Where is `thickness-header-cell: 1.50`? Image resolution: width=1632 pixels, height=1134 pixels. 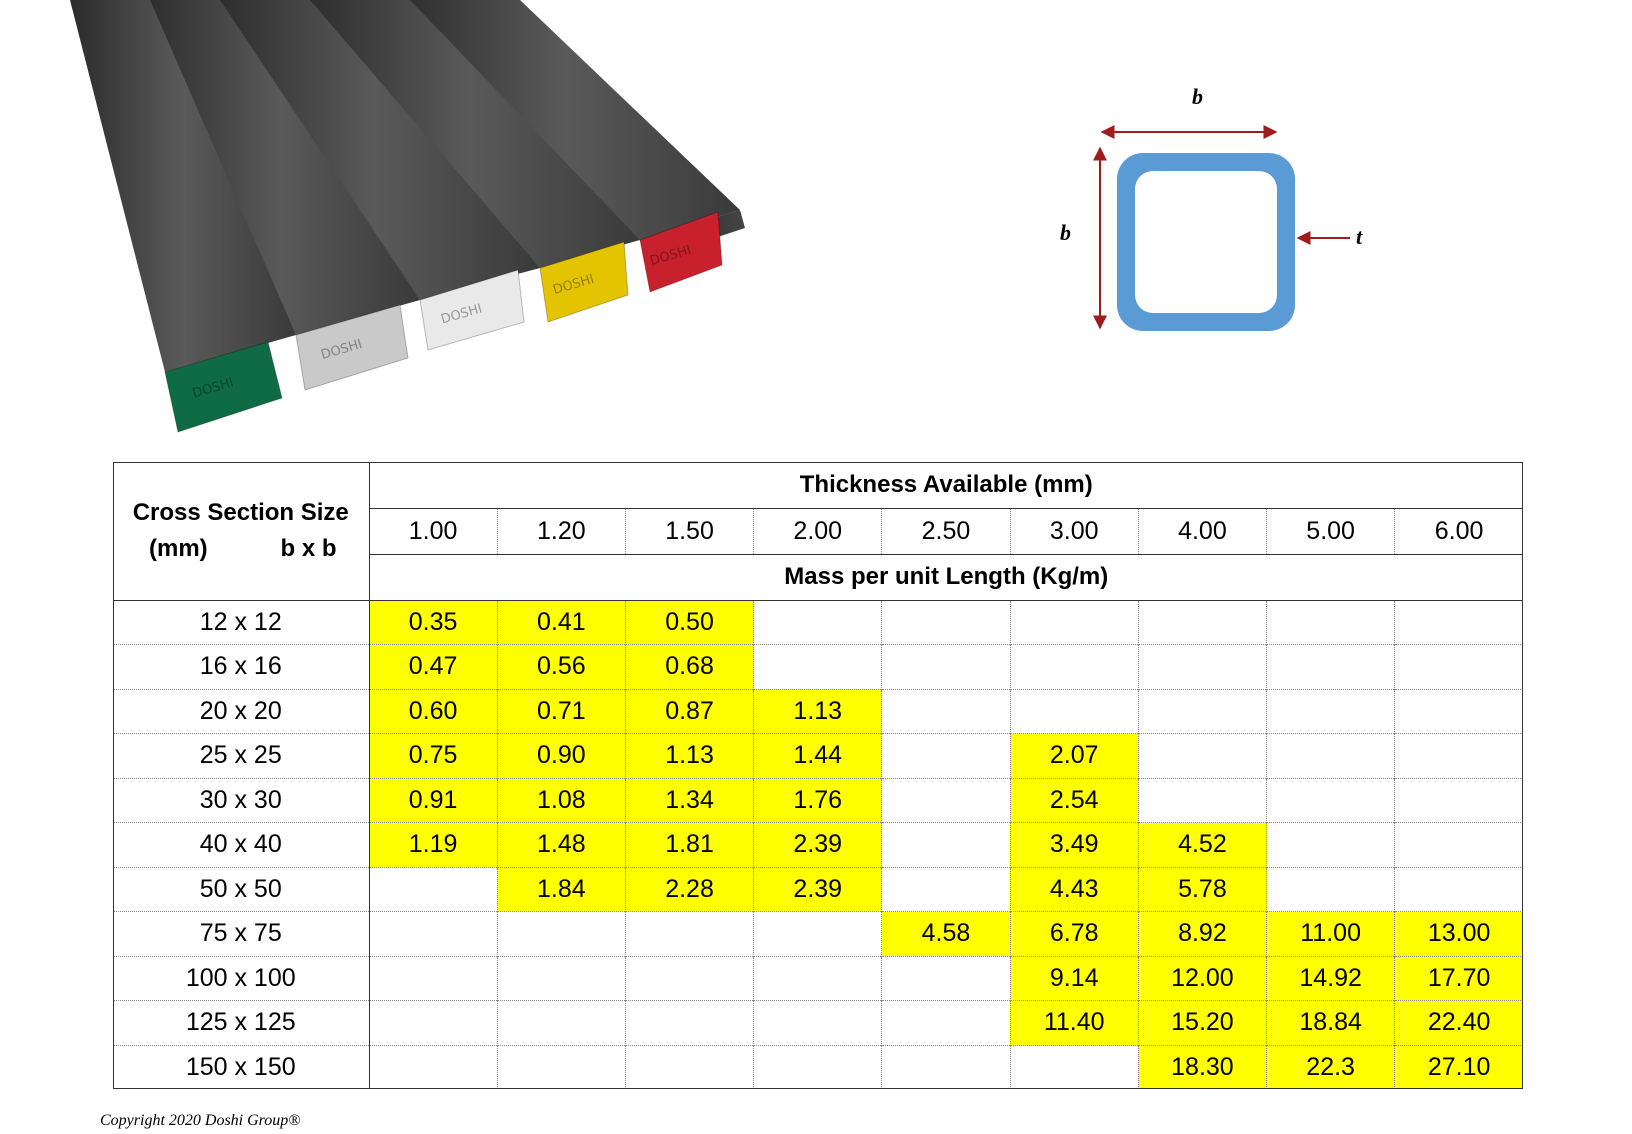
thickness-header-cell: 1.50 is located at coordinates (689, 531).